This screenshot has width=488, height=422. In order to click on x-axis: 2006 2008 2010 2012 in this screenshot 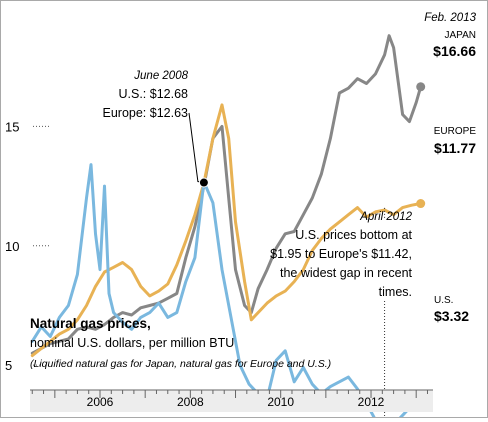, I will do `click(231, 400)`.